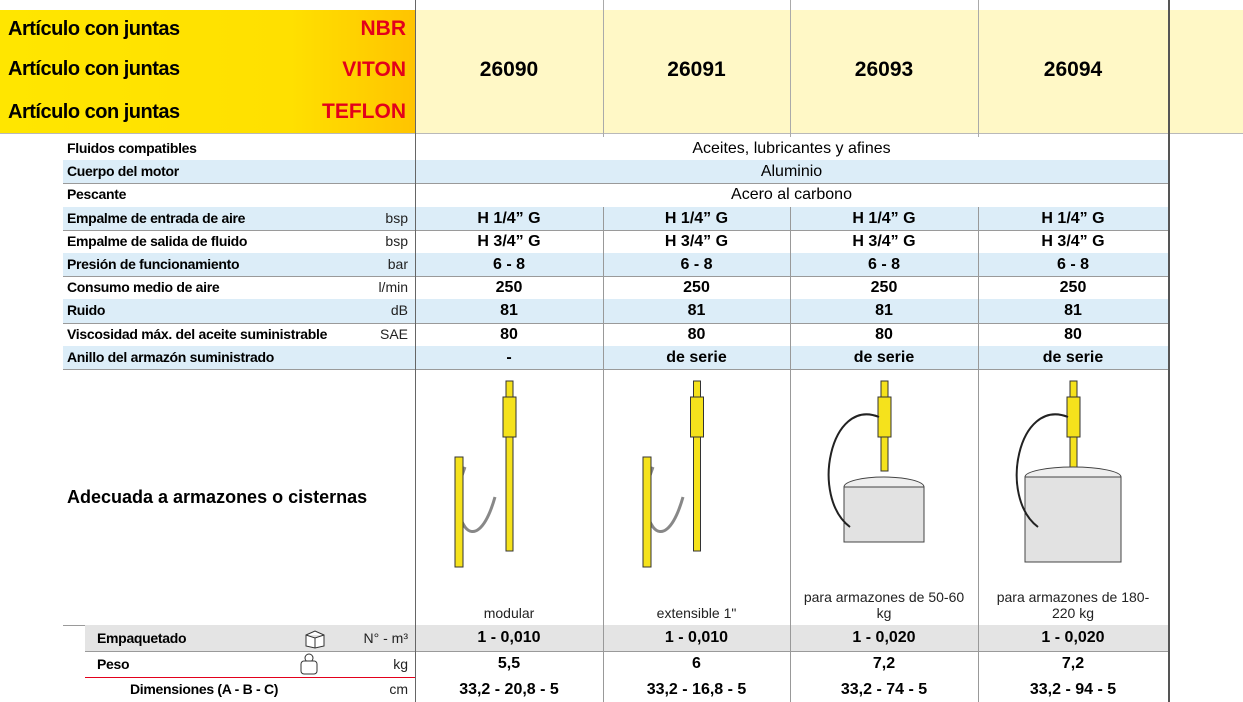 The width and height of the screenshot is (1243, 702). Describe the element at coordinates (509, 357) in the screenshot. I see `spec-value: -` at that location.